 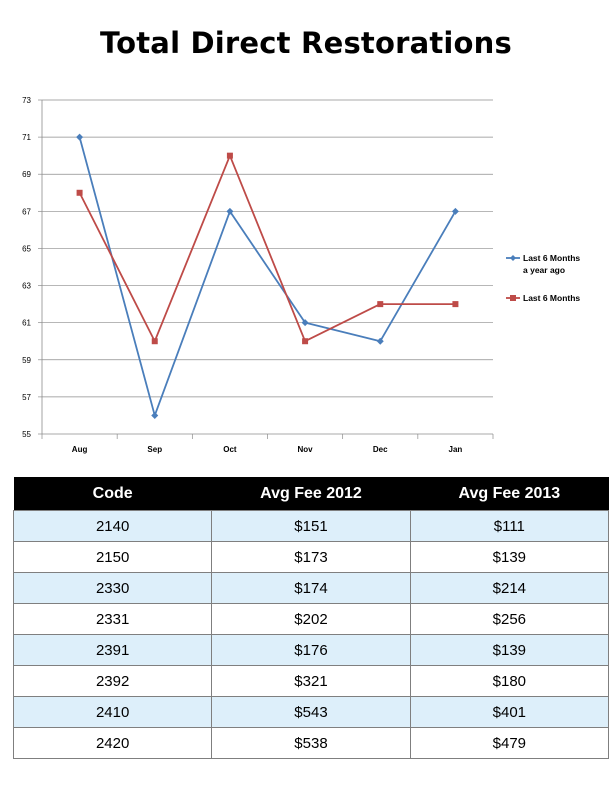 What do you see at coordinates (80, 449) in the screenshot?
I see `x-tick-label: Aug` at bounding box center [80, 449].